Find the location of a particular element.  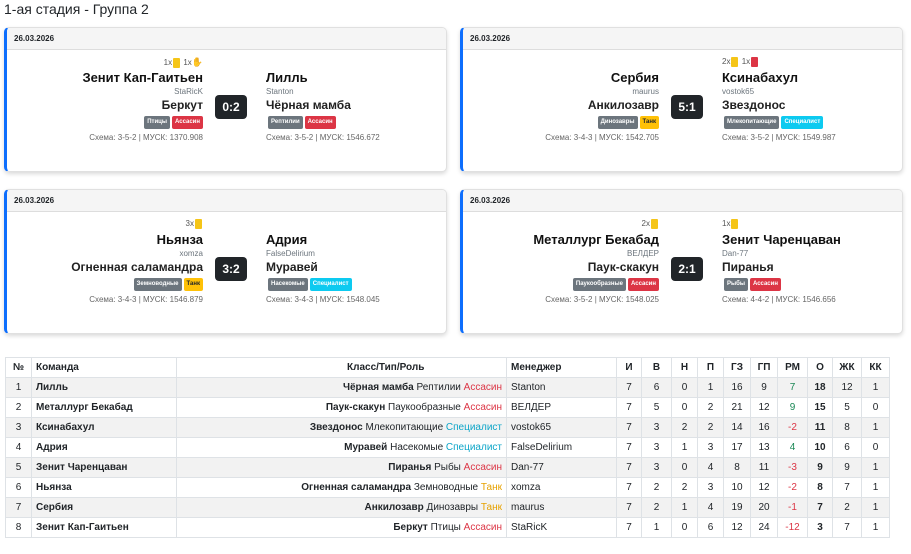

scheme-text: Схема: 3-4-3 | МУСК: 1548.045 is located at coordinates (323, 299).